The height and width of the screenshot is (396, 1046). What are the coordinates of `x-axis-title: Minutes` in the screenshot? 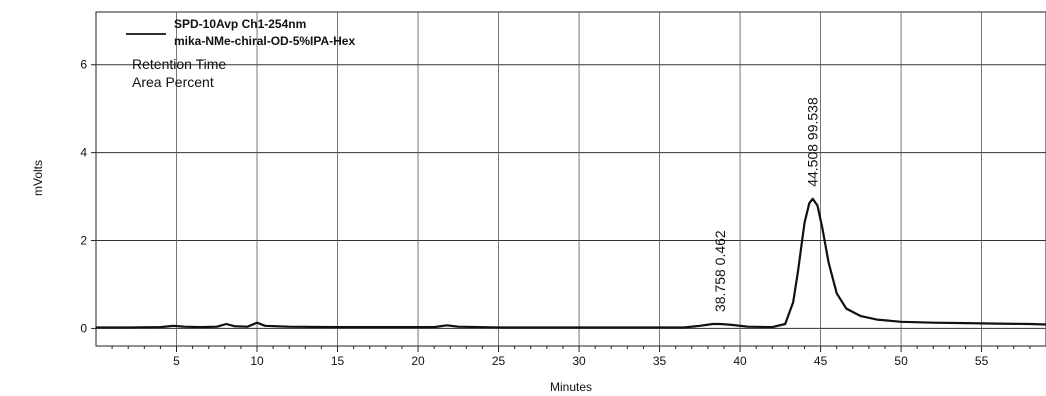 It's located at (571, 387).